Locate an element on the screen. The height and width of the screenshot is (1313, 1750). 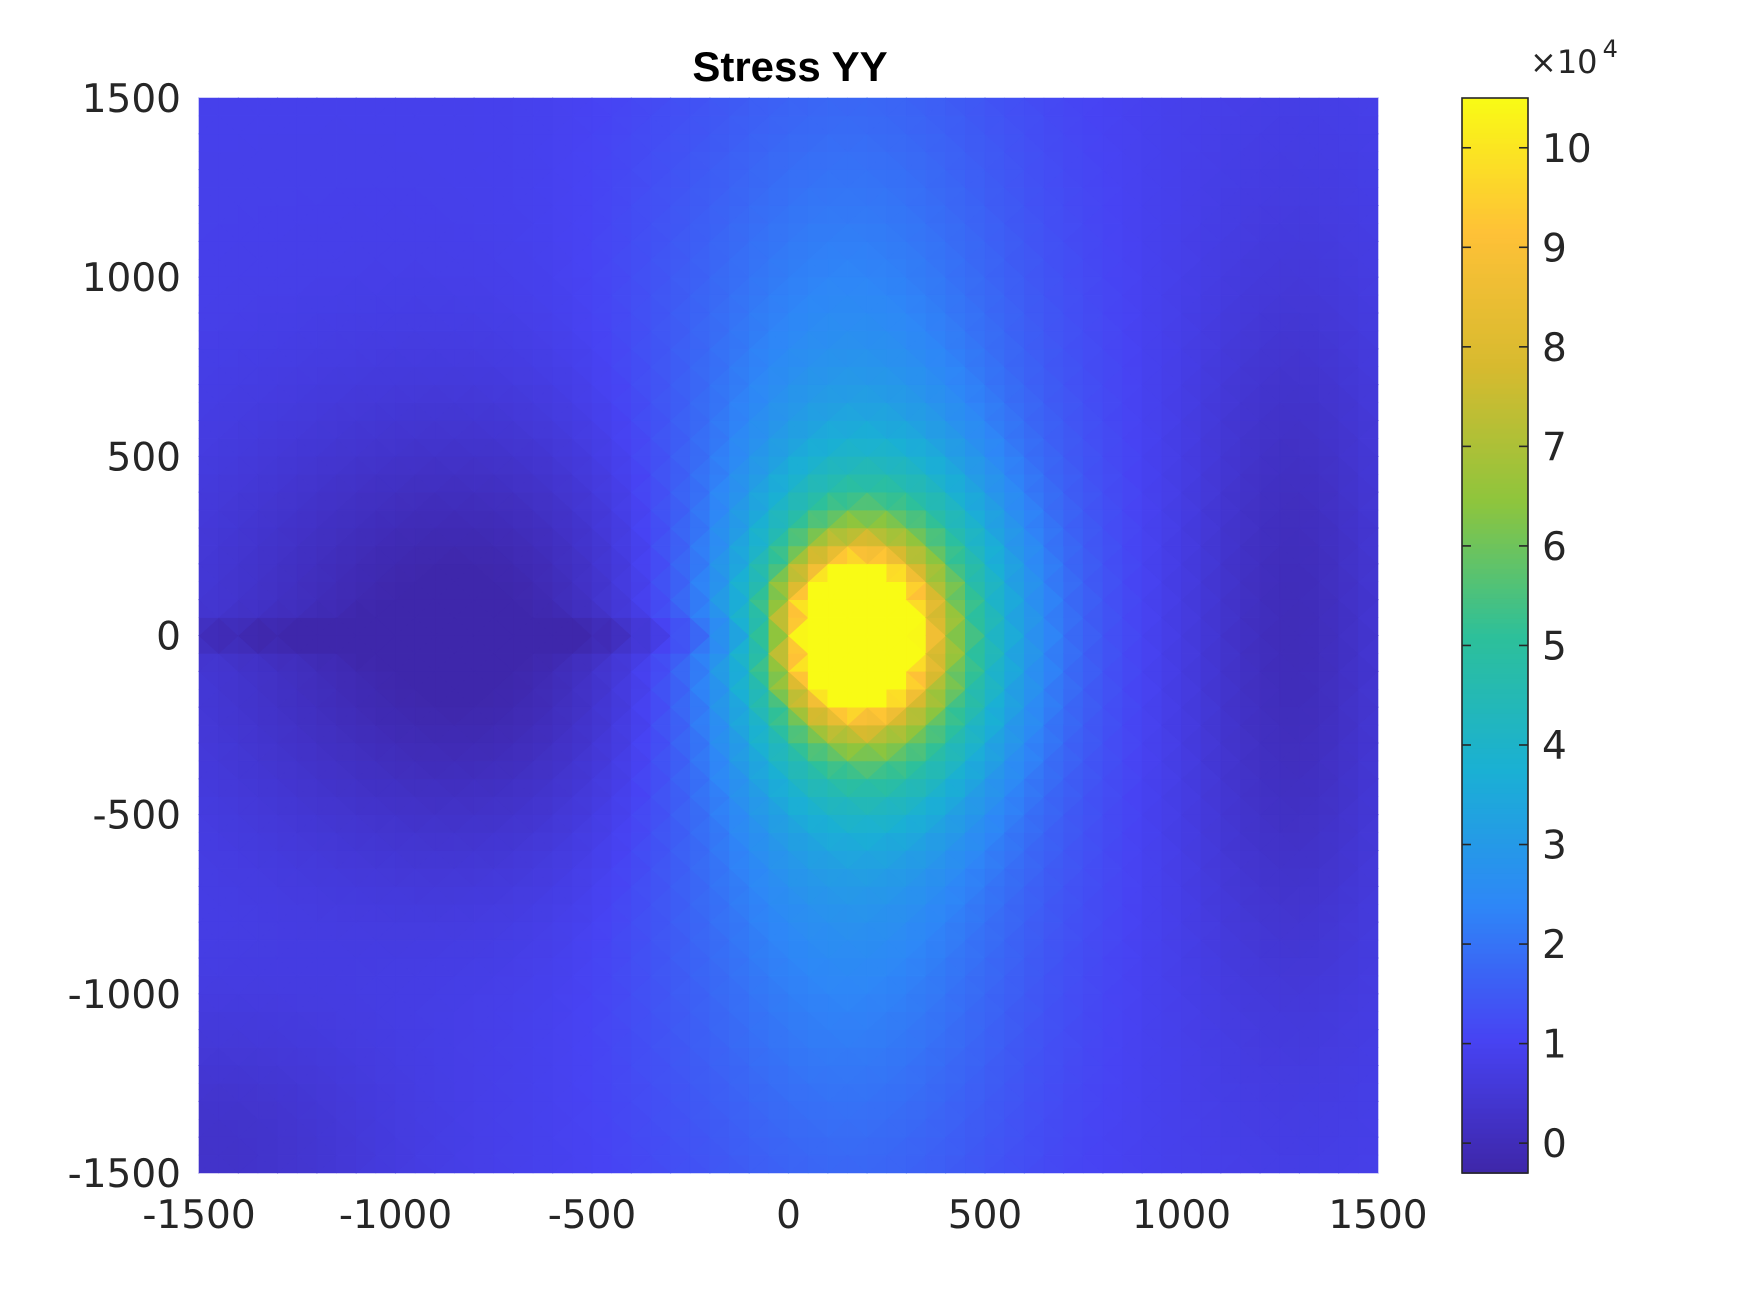
chart-title: Stress YY is located at coordinates (789, 66).